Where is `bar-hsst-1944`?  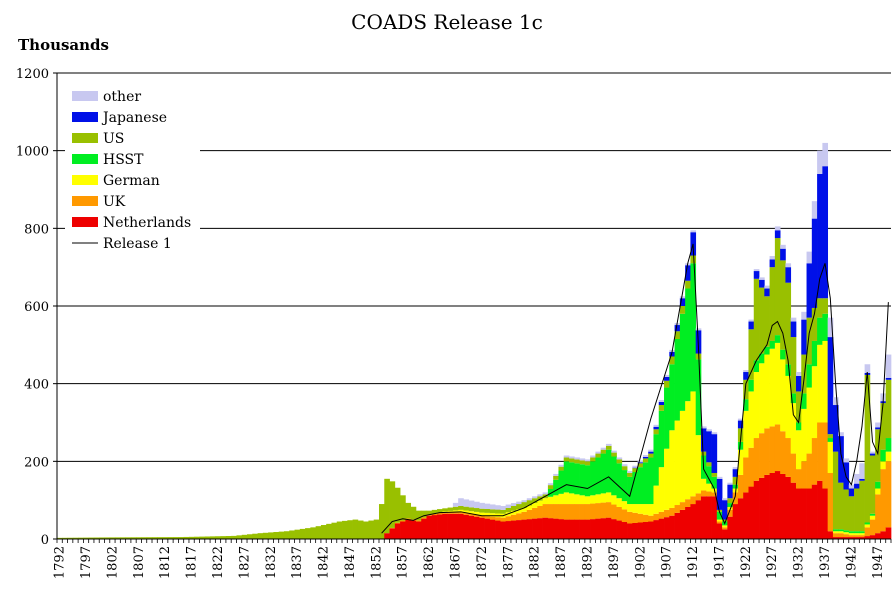 bar-hsst-1944 is located at coordinates (862, 532).